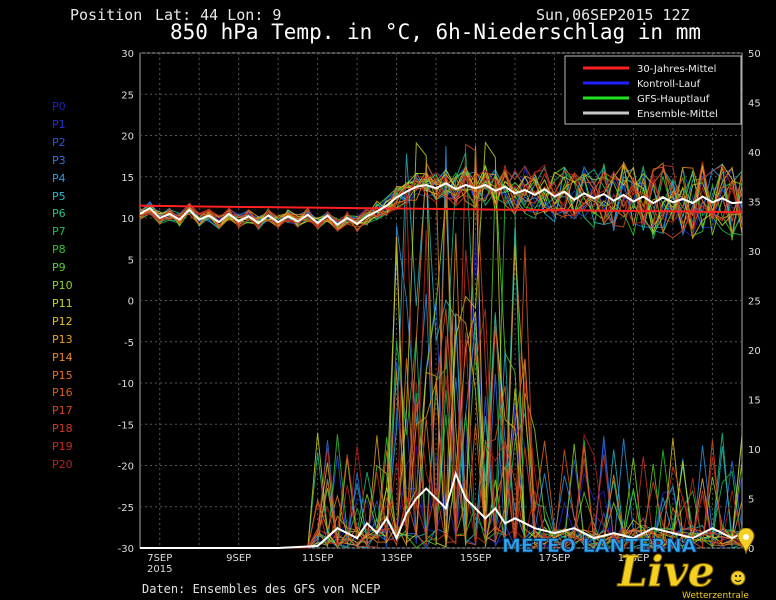 The height and width of the screenshot is (600, 776). What do you see at coordinates (475, 558) in the screenshot?
I see `x-tick-label: 15SEP` at bounding box center [475, 558].